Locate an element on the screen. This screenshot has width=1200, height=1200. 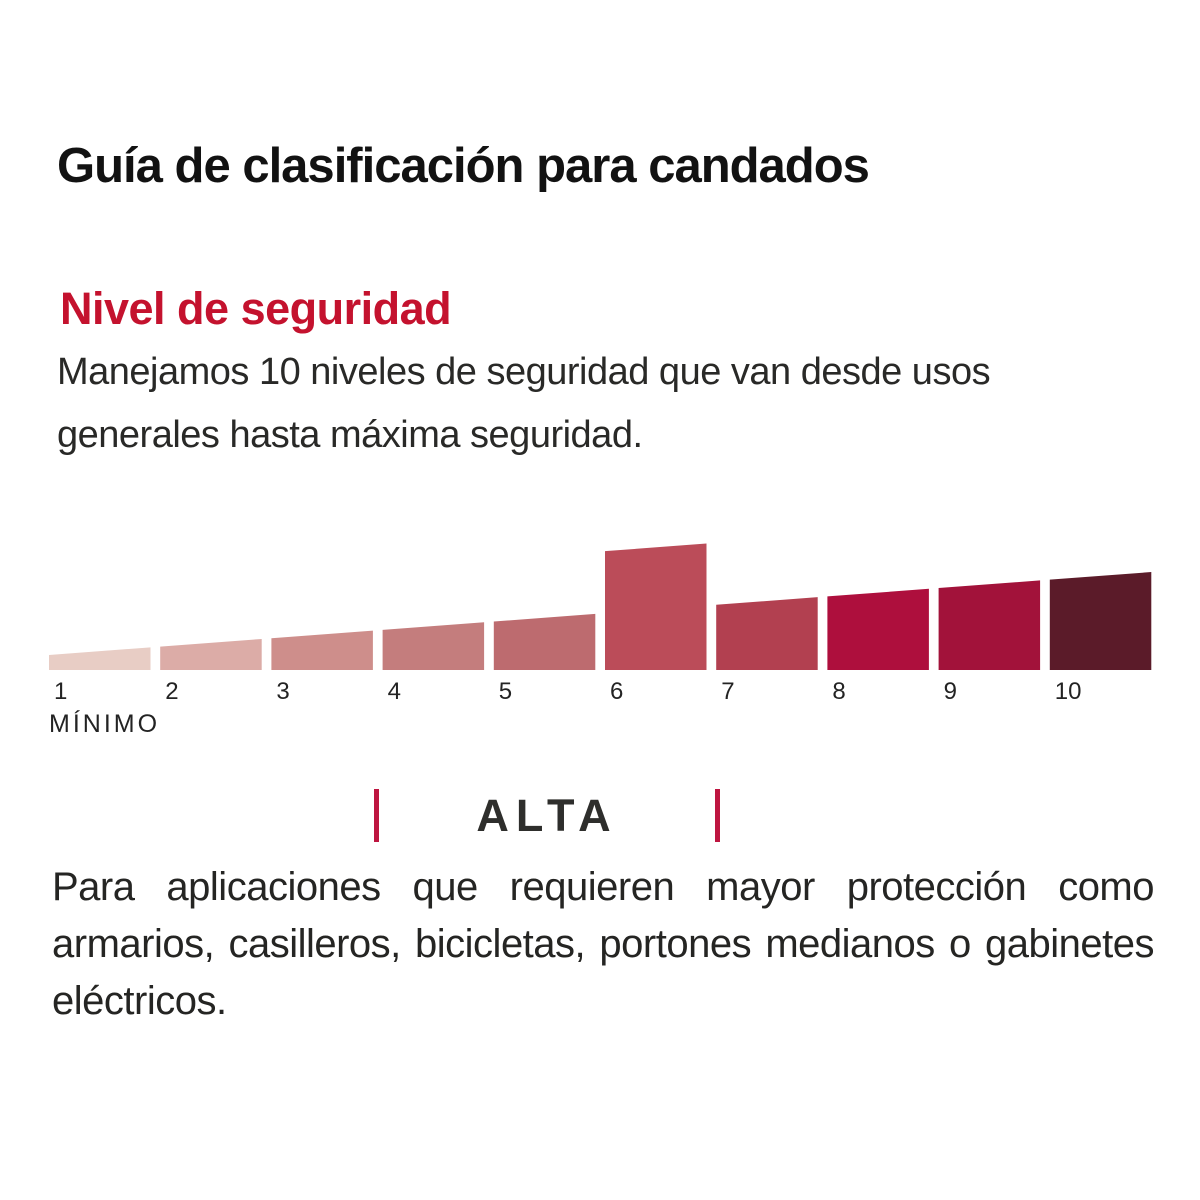
x-tick-label-5: 5 is located at coordinates (505, 691).